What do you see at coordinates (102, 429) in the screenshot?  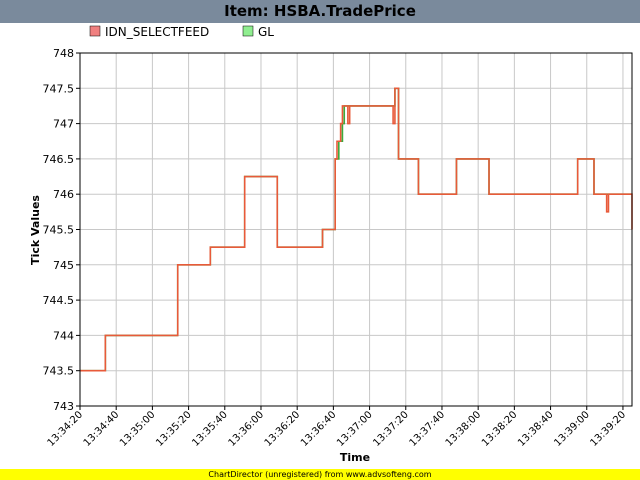 I see `x-tick-label: 13:34:40` at bounding box center [102, 429].